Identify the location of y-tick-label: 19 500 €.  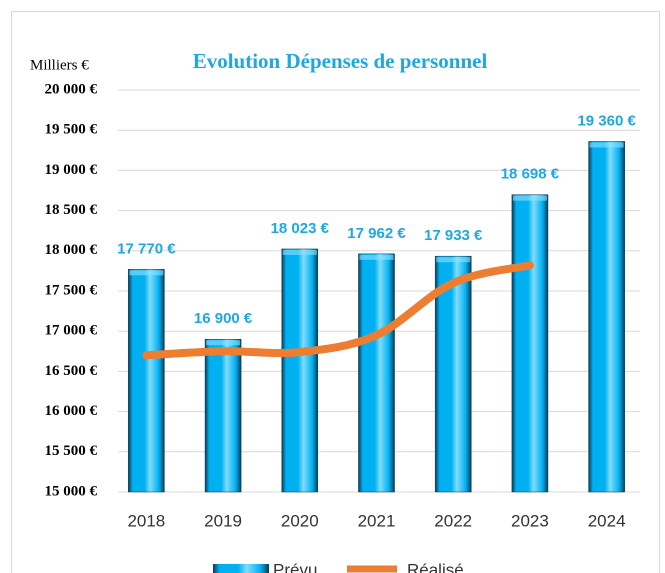
(71, 130).